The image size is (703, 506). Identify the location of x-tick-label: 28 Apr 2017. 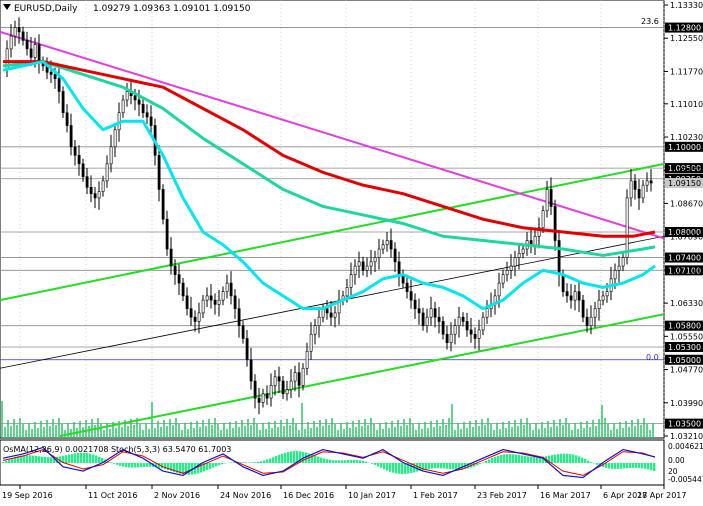
(661, 495).